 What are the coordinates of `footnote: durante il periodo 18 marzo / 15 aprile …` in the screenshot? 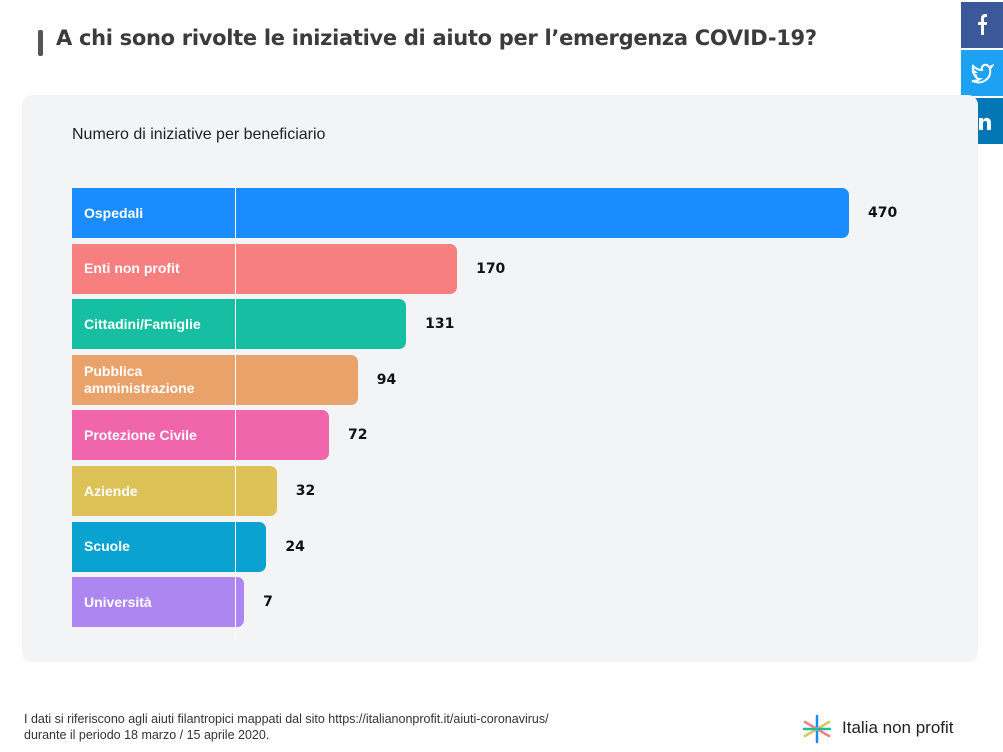 It's located at (147, 735).